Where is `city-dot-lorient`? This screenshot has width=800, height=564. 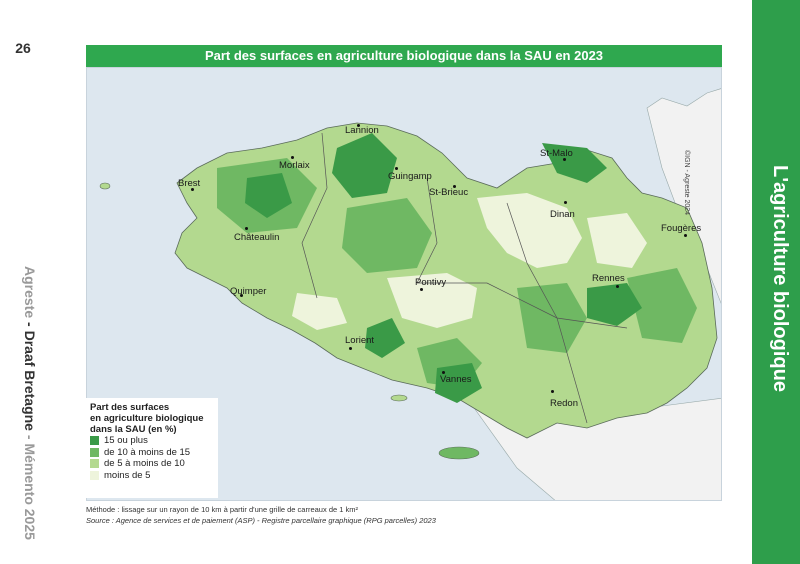
city-dot-lorient is located at coordinates (350, 348).